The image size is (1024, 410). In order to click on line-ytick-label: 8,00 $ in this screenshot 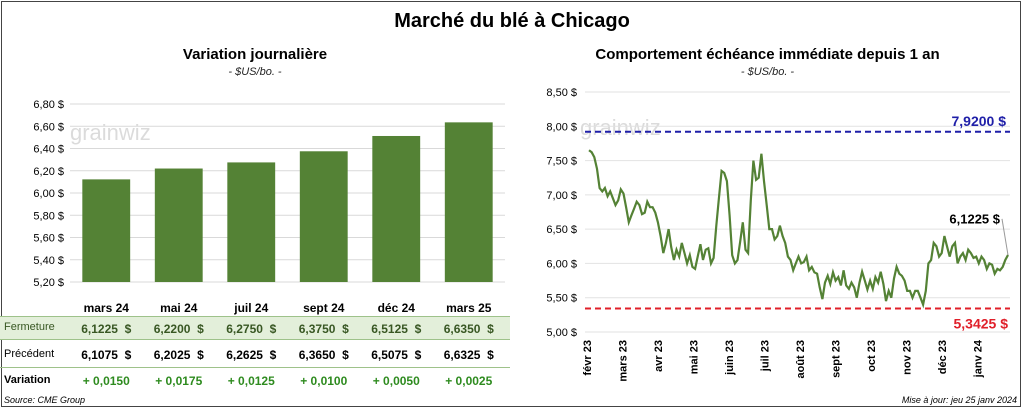, I will do `click(561, 127)`.